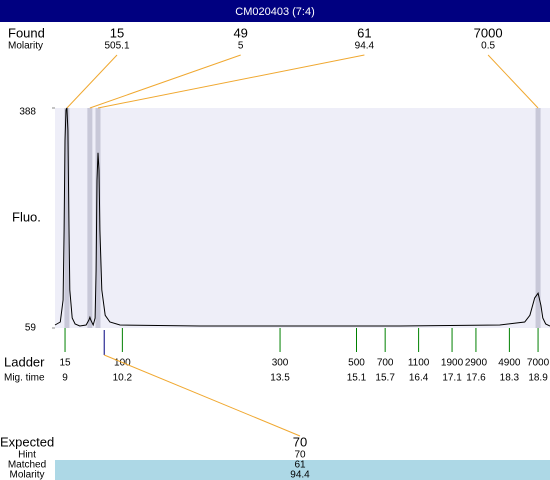 The height and width of the screenshot is (480, 550). Describe the element at coordinates (27, 455) in the screenshot. I see `hint-label: Hint` at that location.